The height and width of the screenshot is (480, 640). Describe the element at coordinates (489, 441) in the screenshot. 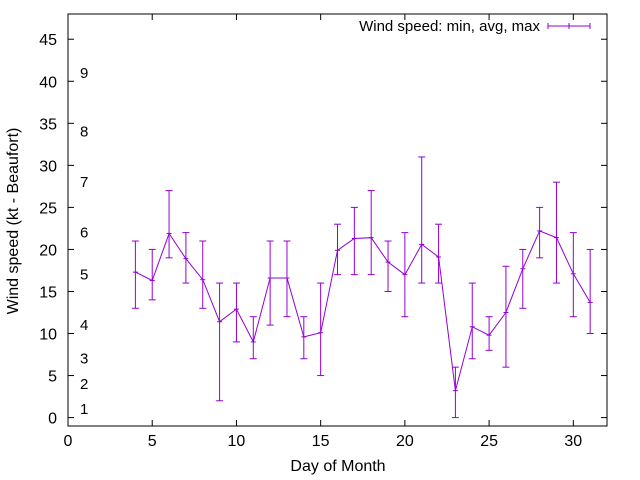

I see `x-tick-label: 25` at that location.